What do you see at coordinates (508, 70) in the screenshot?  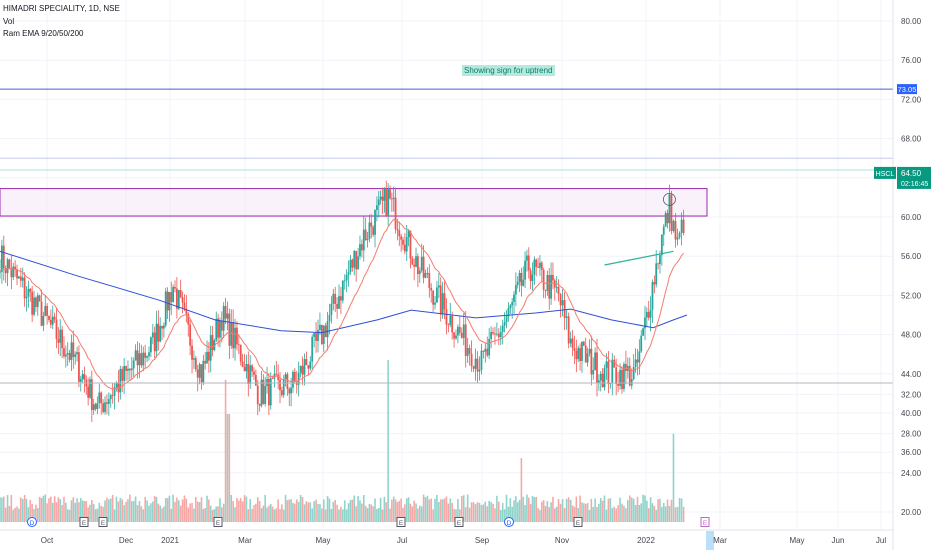 I see `uptrend-annotation: Showing sign for uptrend` at bounding box center [508, 70].